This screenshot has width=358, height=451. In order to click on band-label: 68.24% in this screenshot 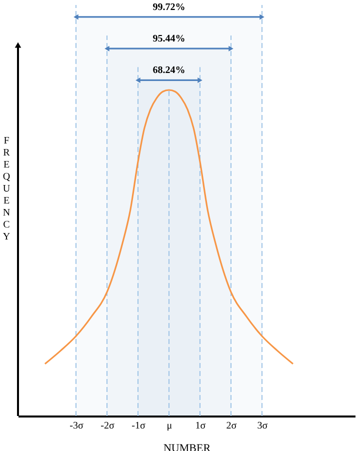, I will do `click(169, 70)`.